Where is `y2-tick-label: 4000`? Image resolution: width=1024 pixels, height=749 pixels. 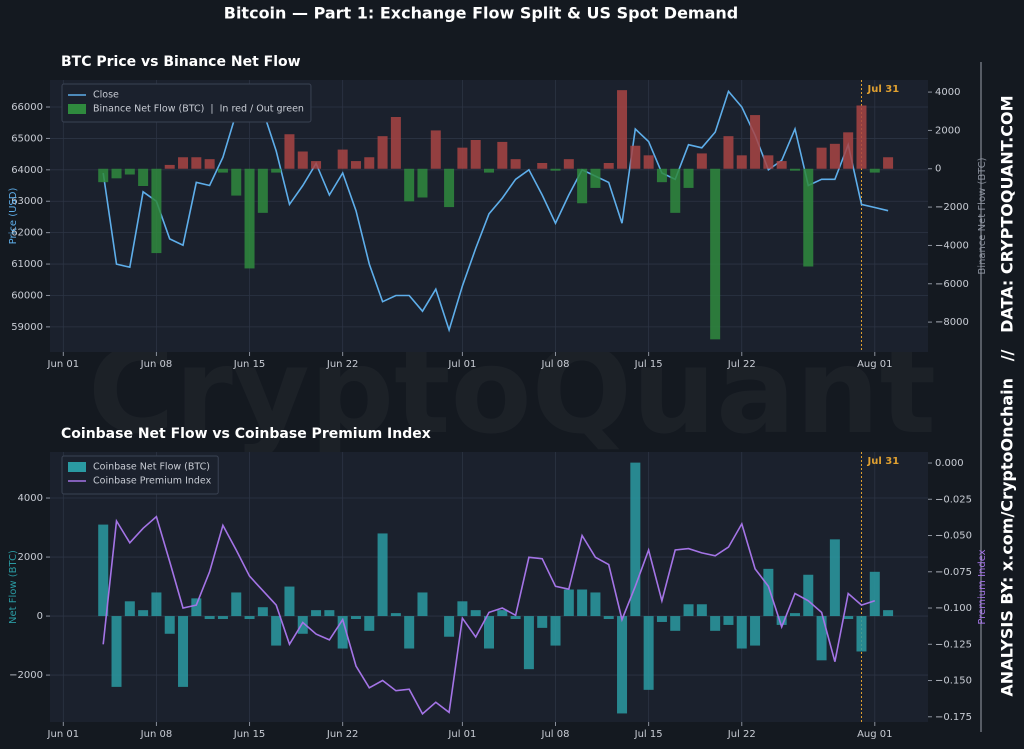
y2-tick-label: 4000 is located at coordinates (947, 92).